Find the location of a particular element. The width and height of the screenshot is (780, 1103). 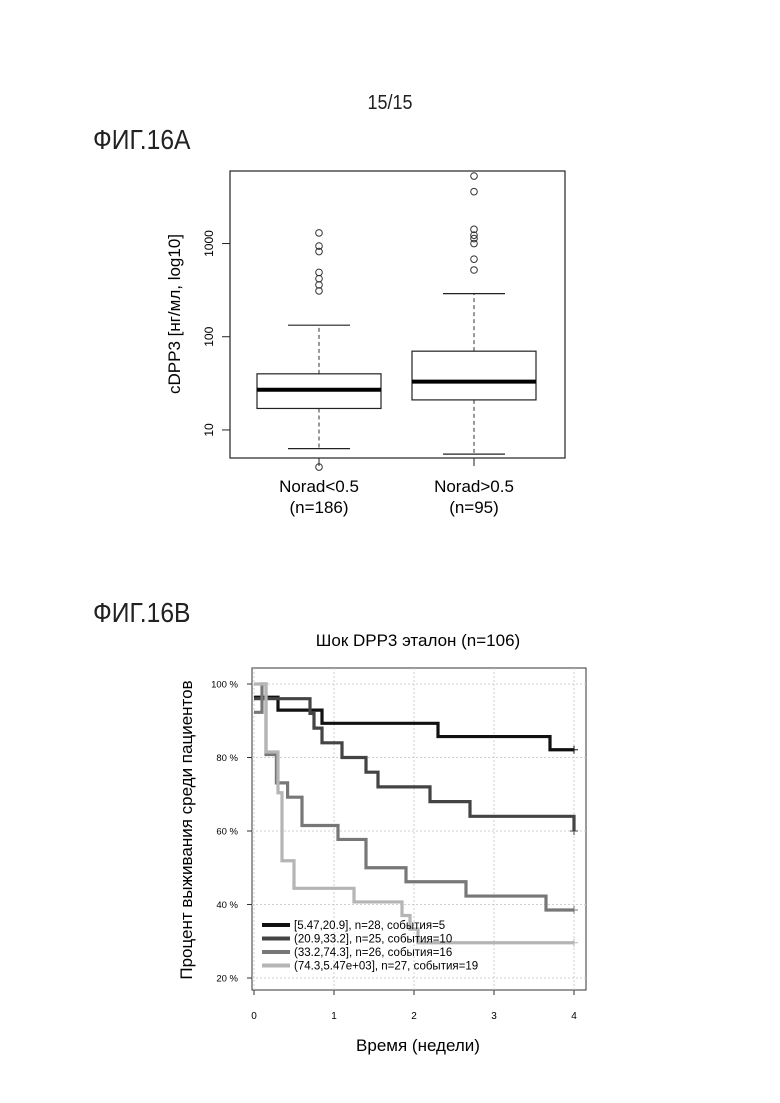

boxplot-y-axis: 10 100 1000 is located at coordinates (216, 333).